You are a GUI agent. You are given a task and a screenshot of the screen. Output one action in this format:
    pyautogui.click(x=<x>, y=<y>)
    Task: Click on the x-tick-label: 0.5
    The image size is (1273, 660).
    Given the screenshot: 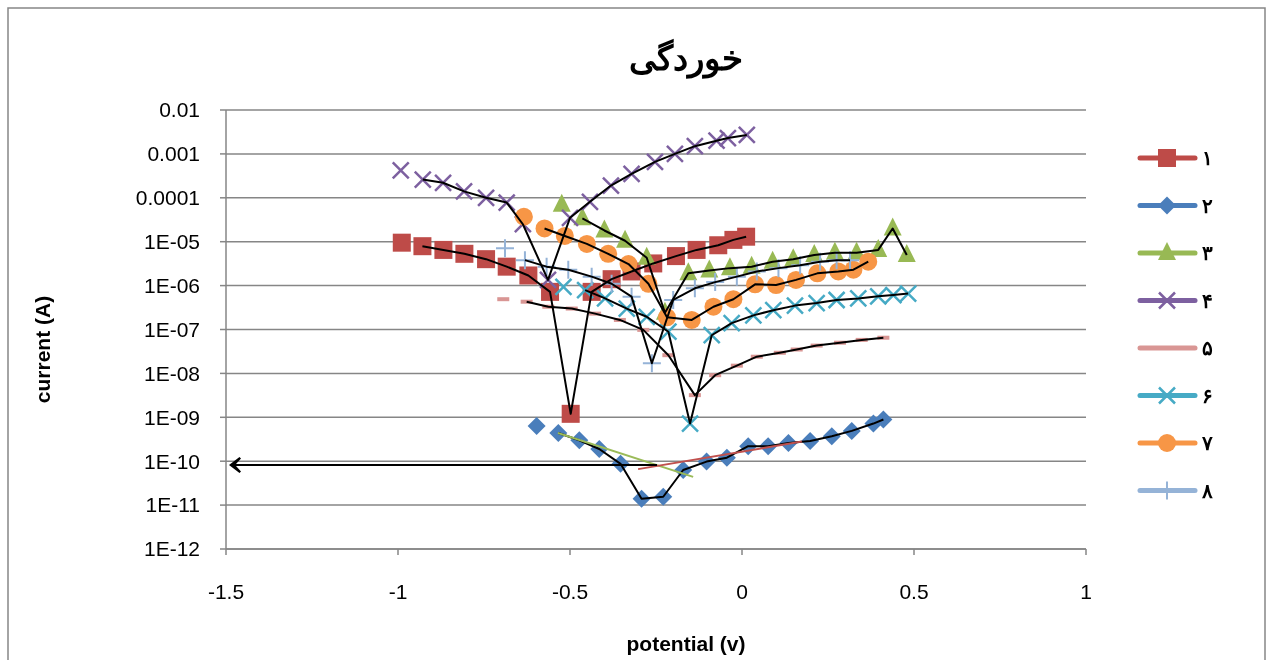 What is the action you would take?
    pyautogui.click(x=914, y=591)
    